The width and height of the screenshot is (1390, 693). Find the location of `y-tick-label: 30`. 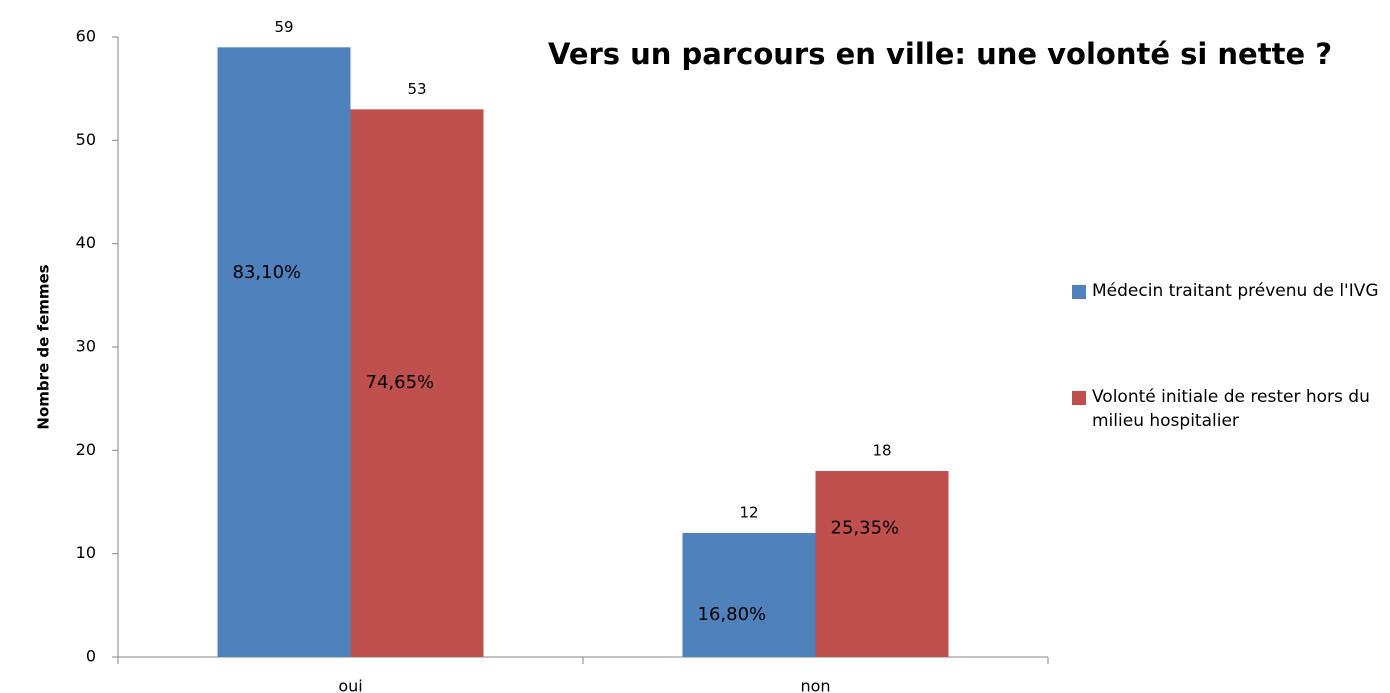

y-tick-label: 30 is located at coordinates (86, 346).